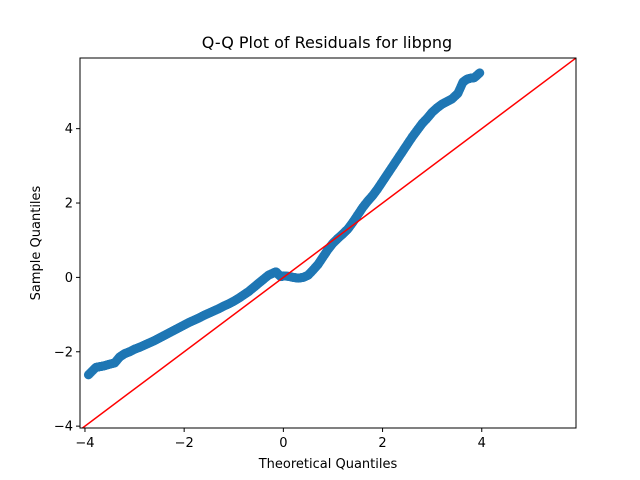  Describe the element at coordinates (84, 443) in the screenshot. I see `x-tick-label: −4` at that location.